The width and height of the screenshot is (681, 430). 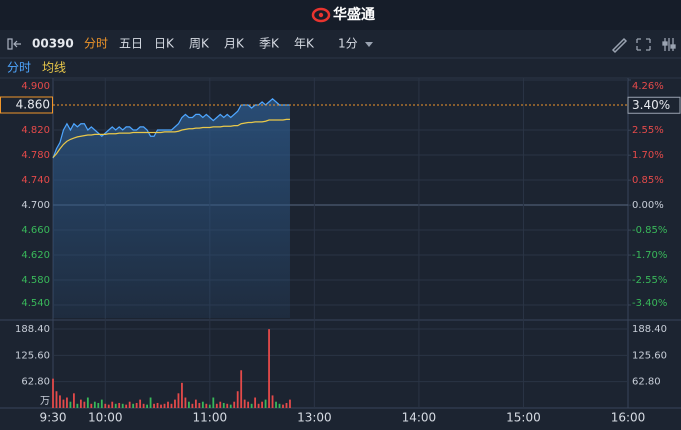 I want to click on tab: 季K, so click(x=269, y=44).